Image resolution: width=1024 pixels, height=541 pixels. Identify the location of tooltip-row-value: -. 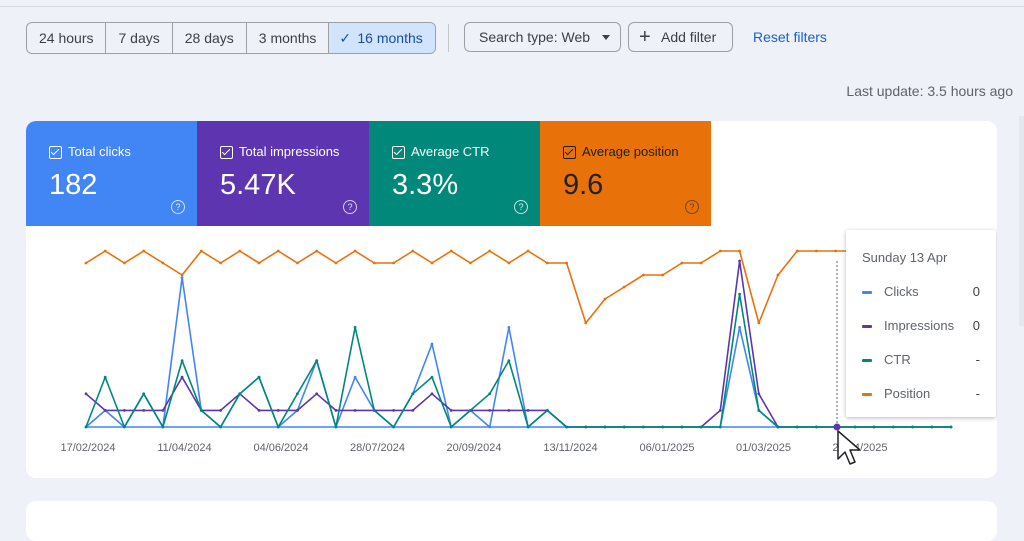
(977, 359).